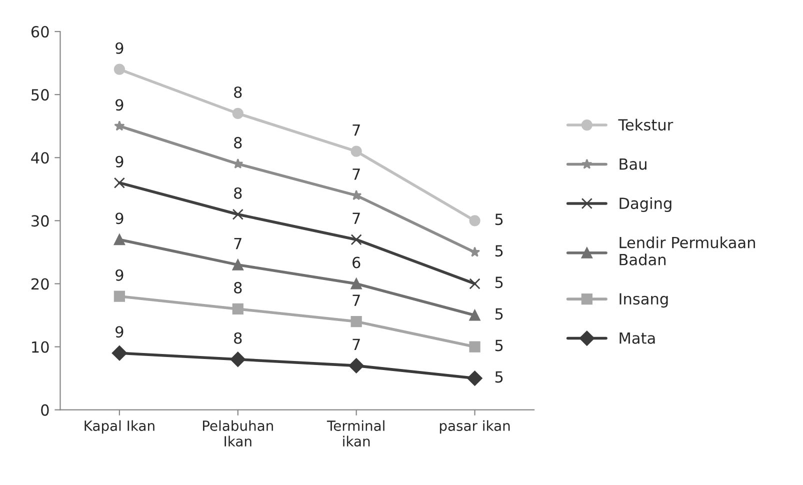  Describe the element at coordinates (119, 427) in the screenshot. I see `x-tick-label: Kapal Ikan` at that location.